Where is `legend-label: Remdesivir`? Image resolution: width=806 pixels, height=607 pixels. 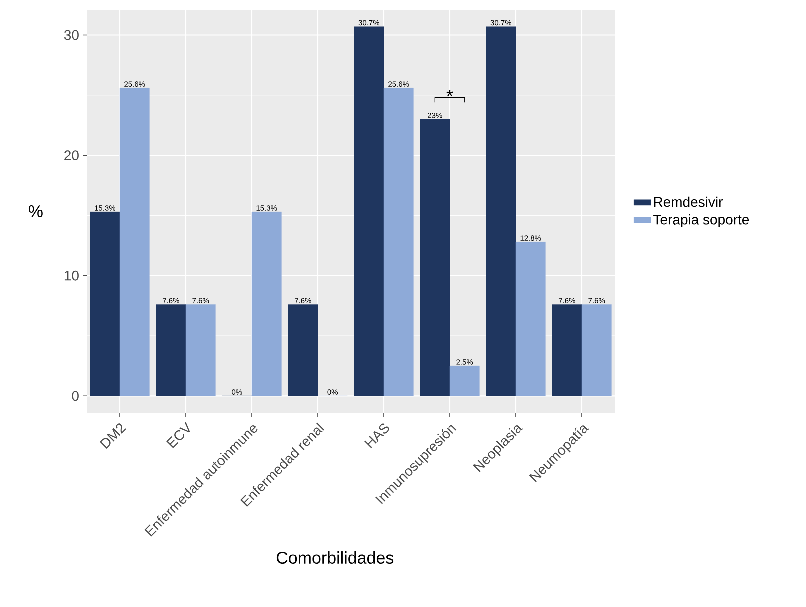 legend-label: Remdesivir is located at coordinates (688, 202).